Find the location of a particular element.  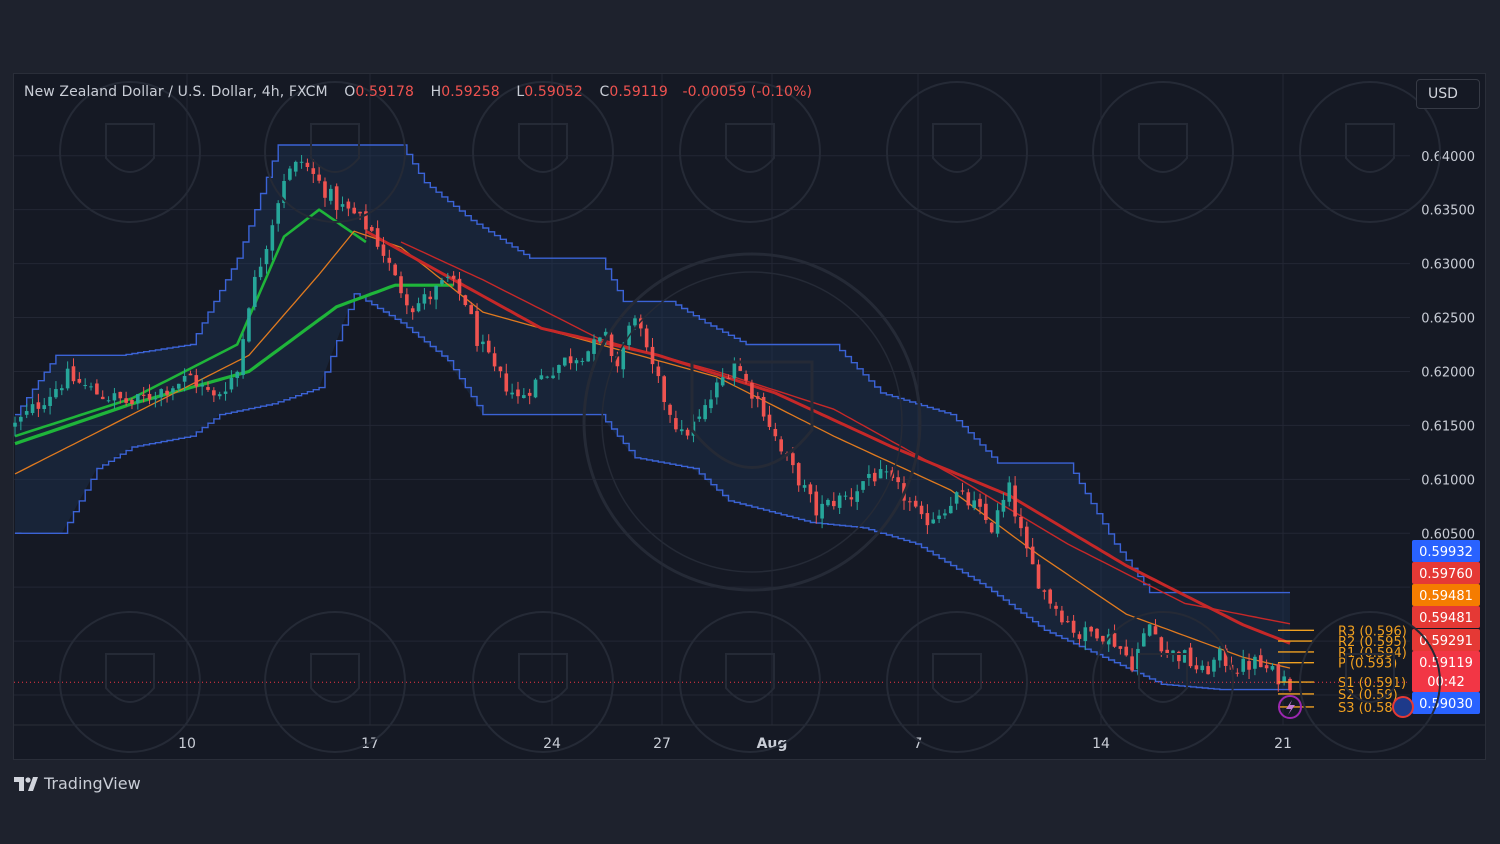

change-value: -0.00059 (-0.10%) is located at coordinates (747, 92).